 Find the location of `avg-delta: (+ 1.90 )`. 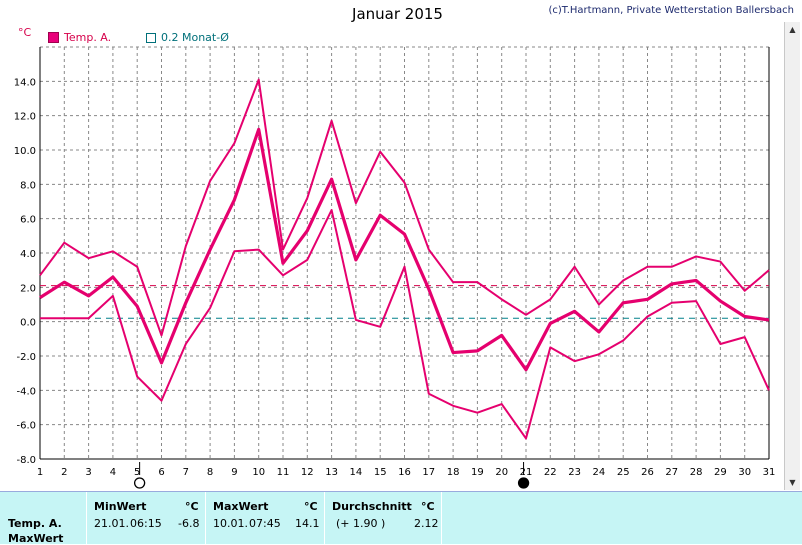

avg-delta: (+ 1.90 ) is located at coordinates (361, 523).